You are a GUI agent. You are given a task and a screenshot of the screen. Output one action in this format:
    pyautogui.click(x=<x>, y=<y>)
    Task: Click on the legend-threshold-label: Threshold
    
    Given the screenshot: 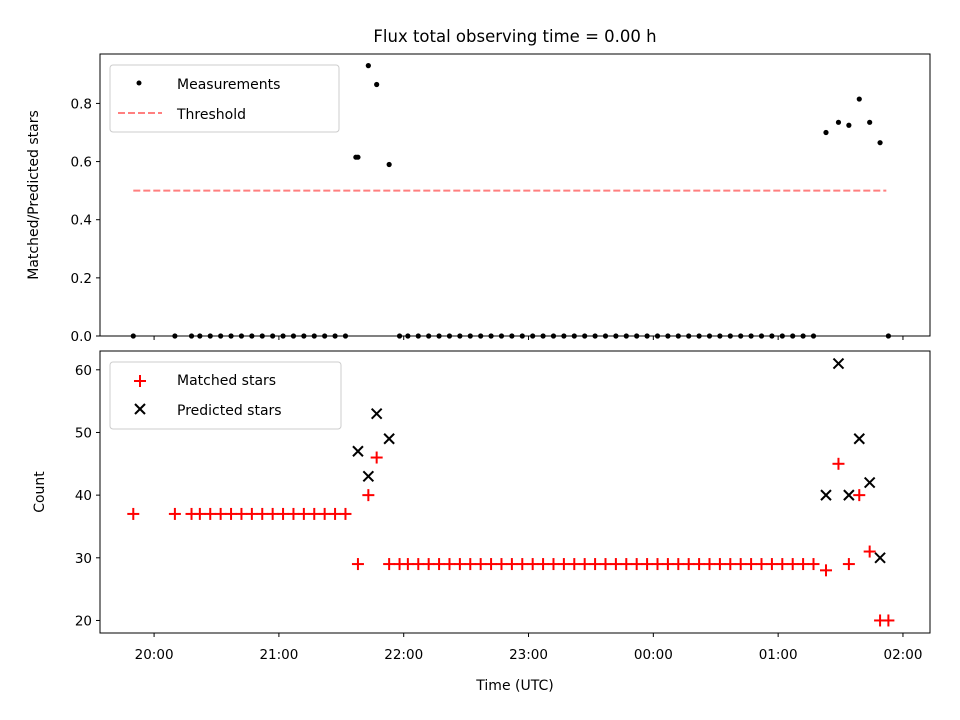 What is the action you would take?
    pyautogui.click(x=211, y=115)
    